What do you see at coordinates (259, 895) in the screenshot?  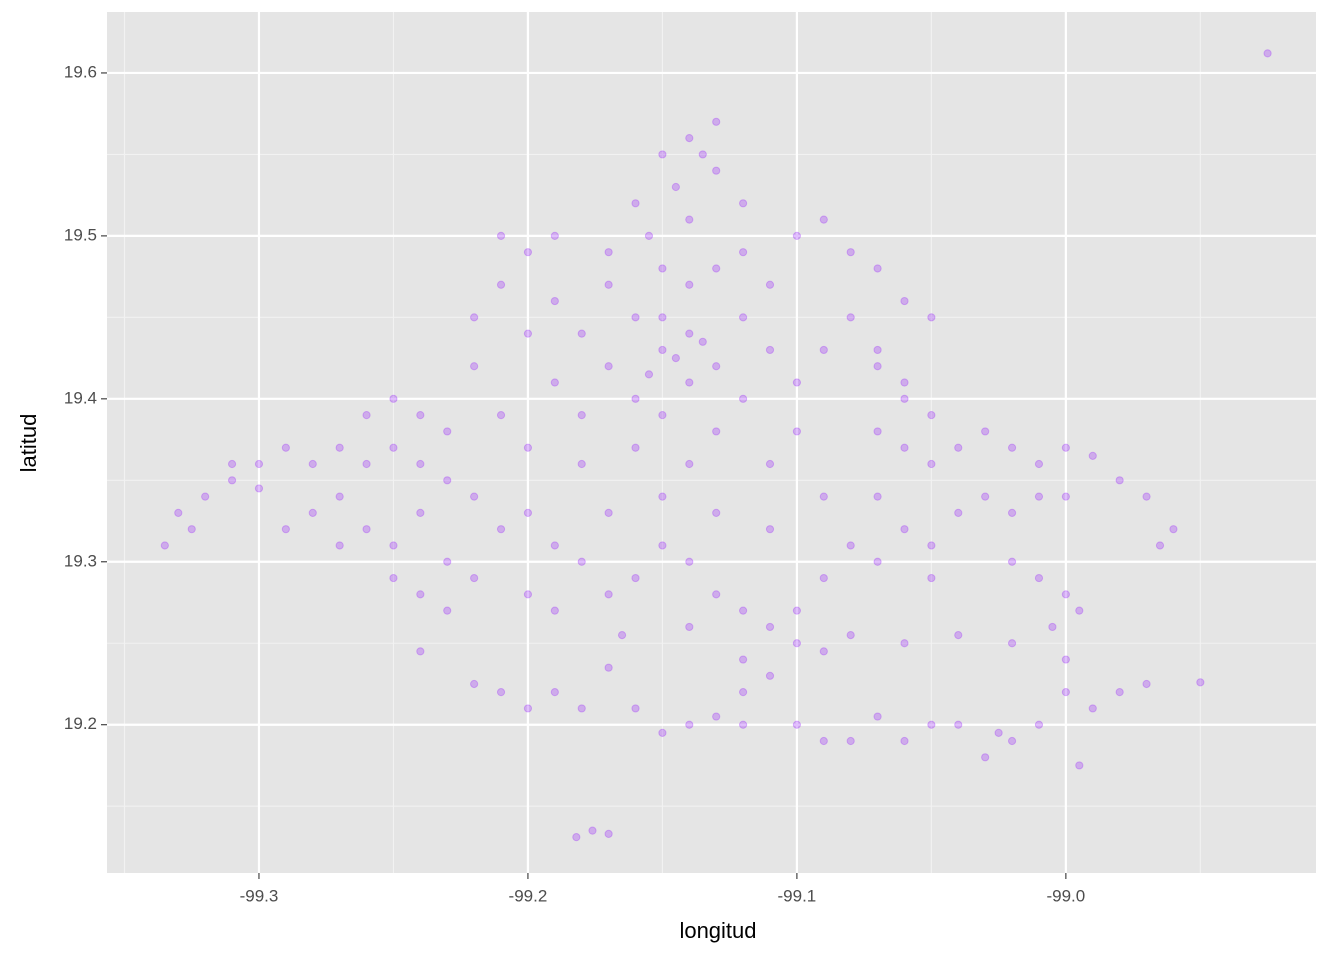 I see `x-tick-label: -99.3` at bounding box center [259, 895].